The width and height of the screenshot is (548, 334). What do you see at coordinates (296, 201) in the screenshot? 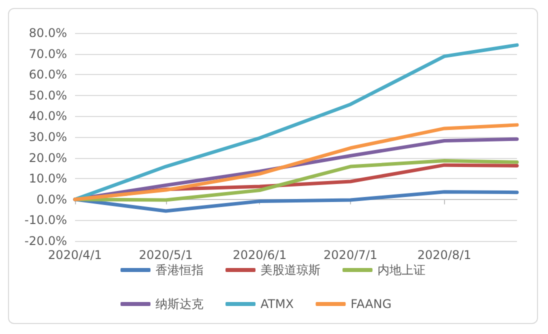
I see `line-series` at bounding box center [296, 201].